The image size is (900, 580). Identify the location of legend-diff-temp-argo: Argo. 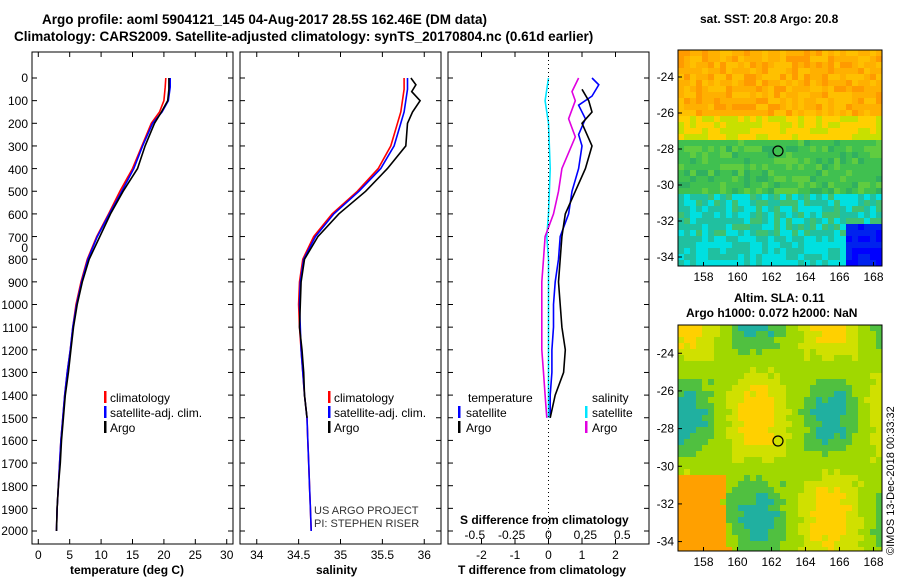
(479, 428).